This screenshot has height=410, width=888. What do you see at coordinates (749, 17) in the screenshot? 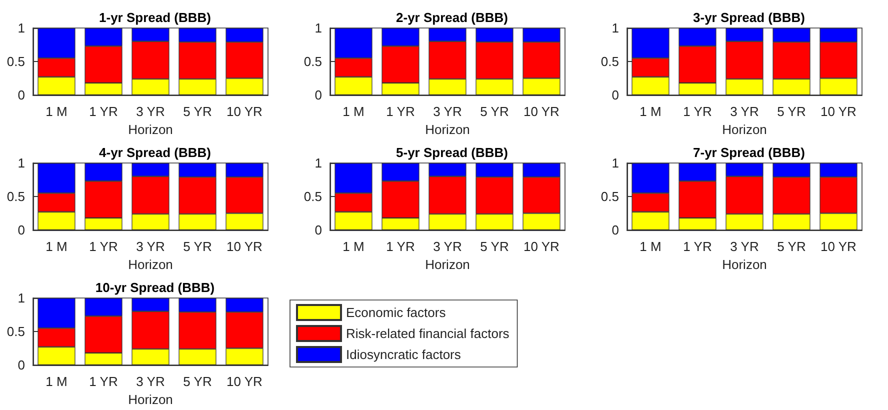
I see `chart-title: 3-yr Spread (BBB)` at bounding box center [749, 17].